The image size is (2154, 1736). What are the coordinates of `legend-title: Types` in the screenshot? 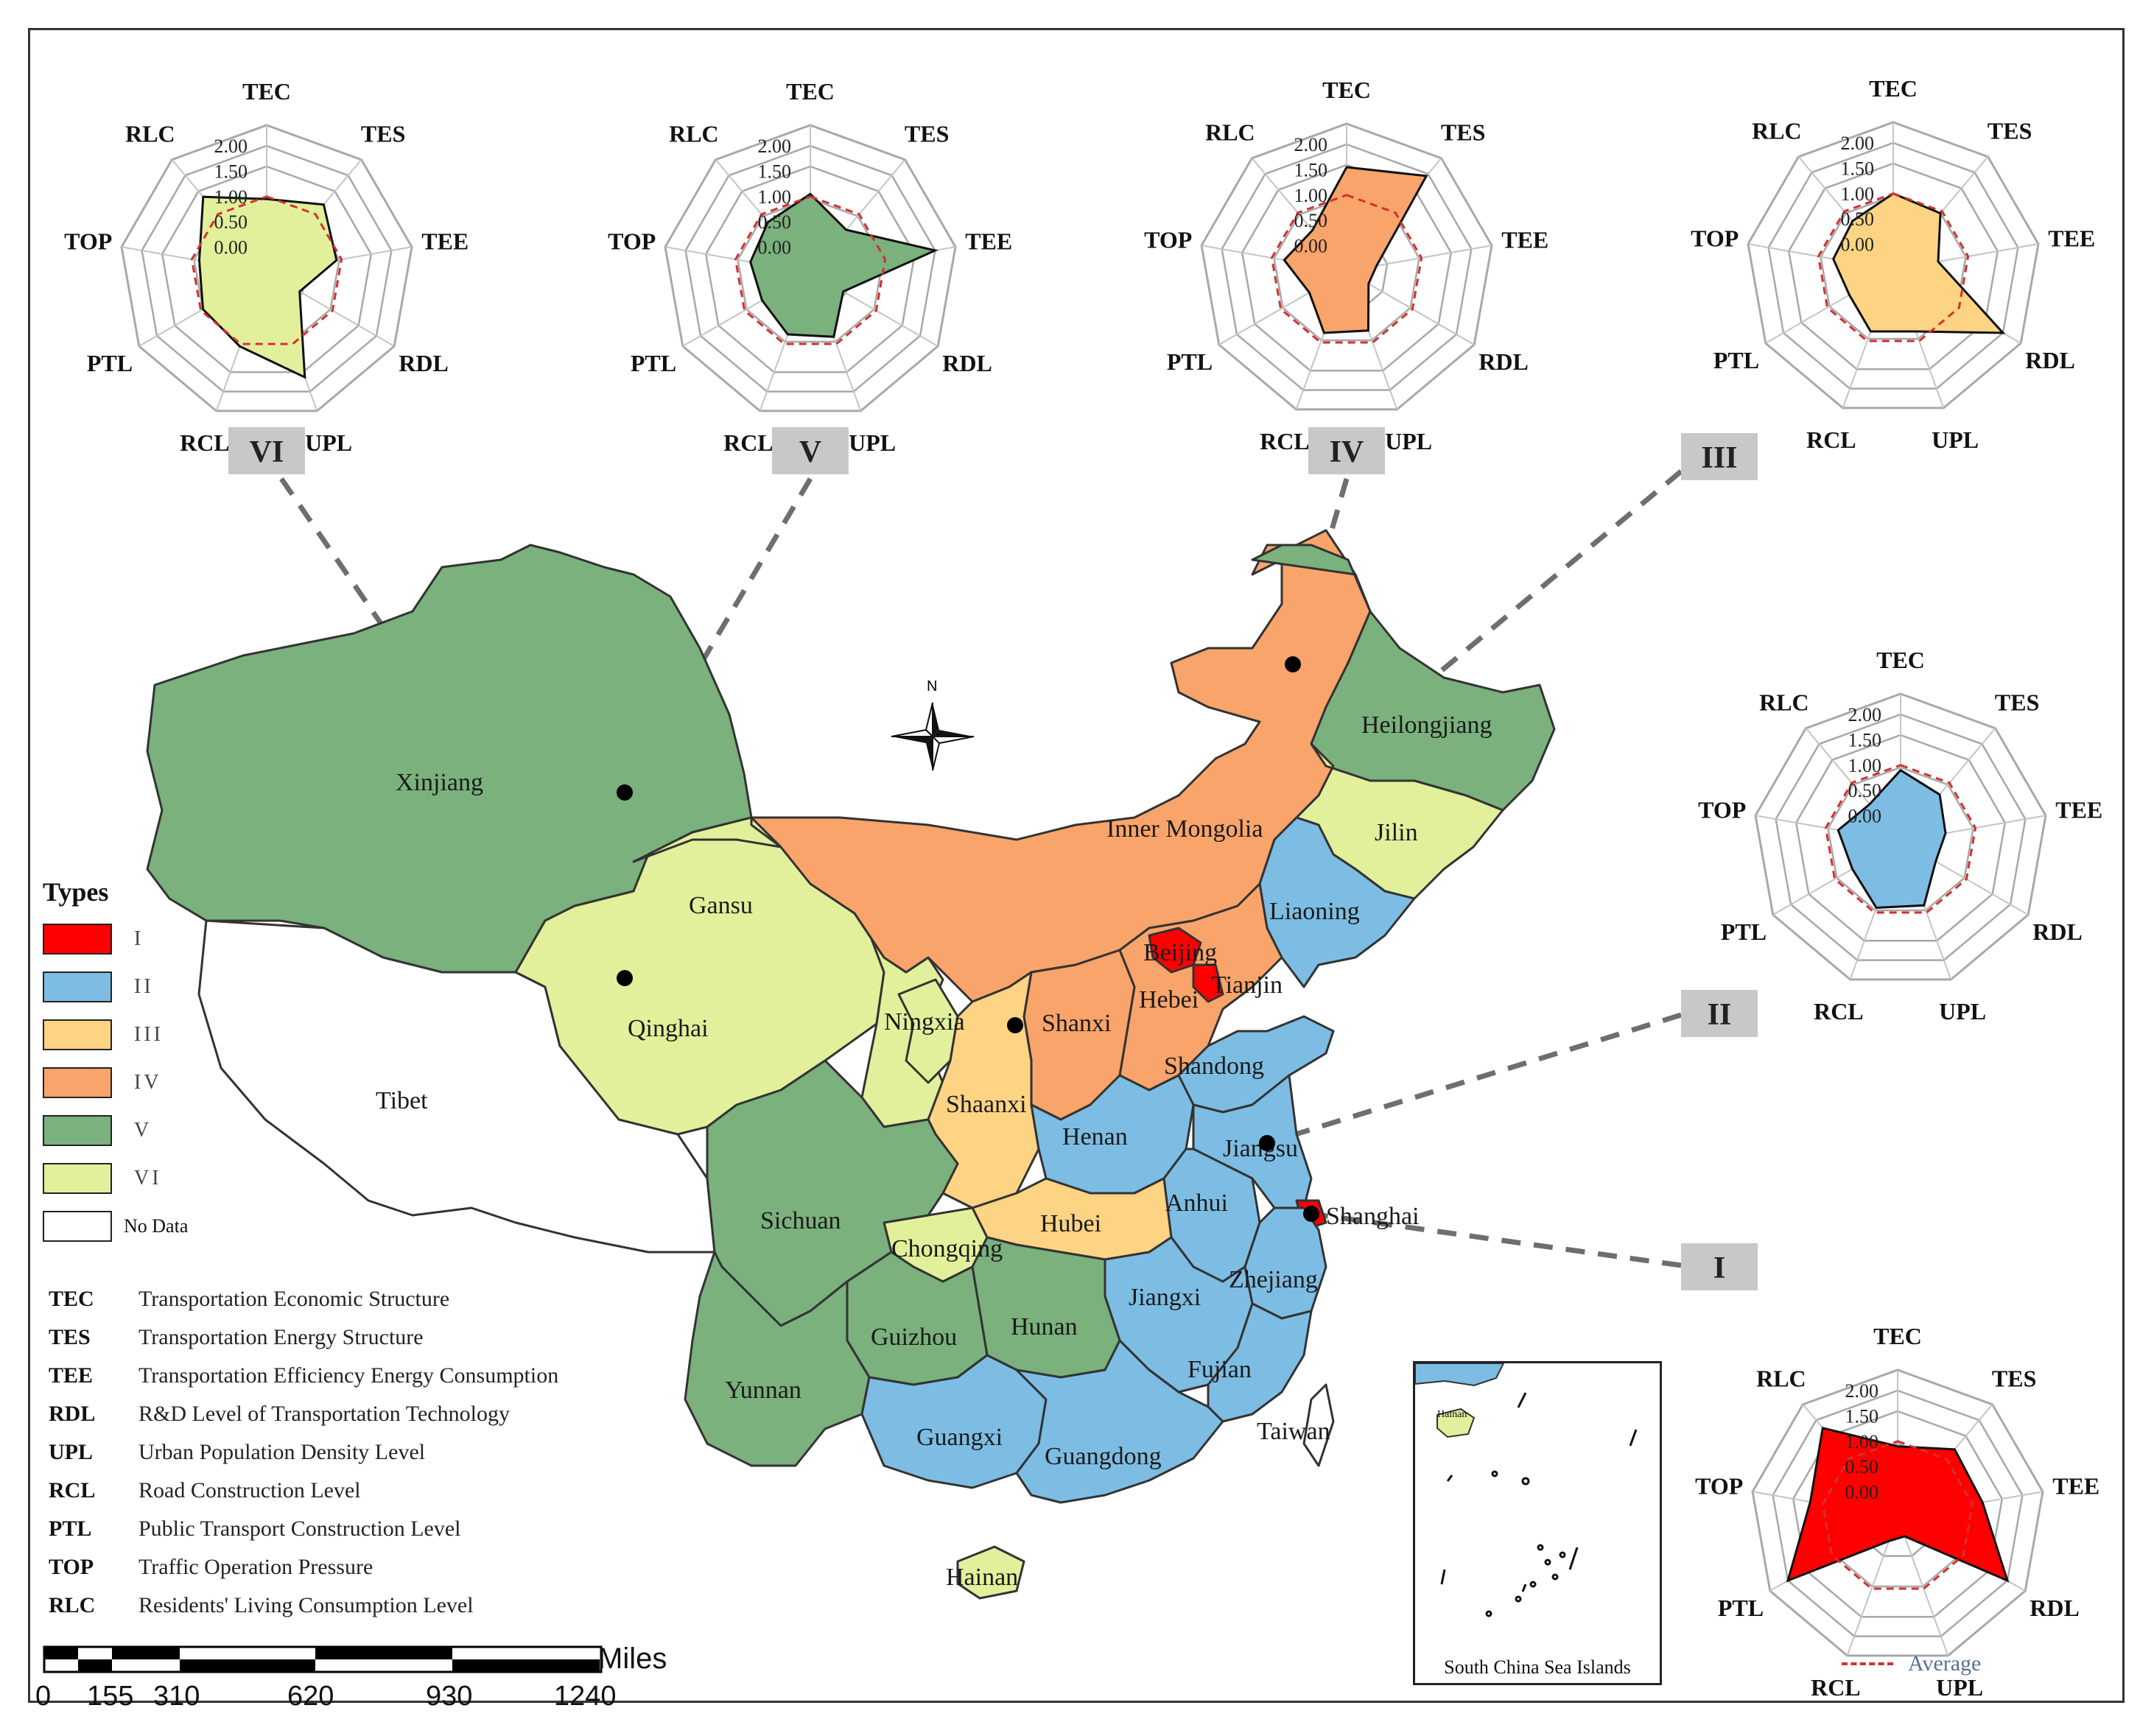 It's located at (76, 892).